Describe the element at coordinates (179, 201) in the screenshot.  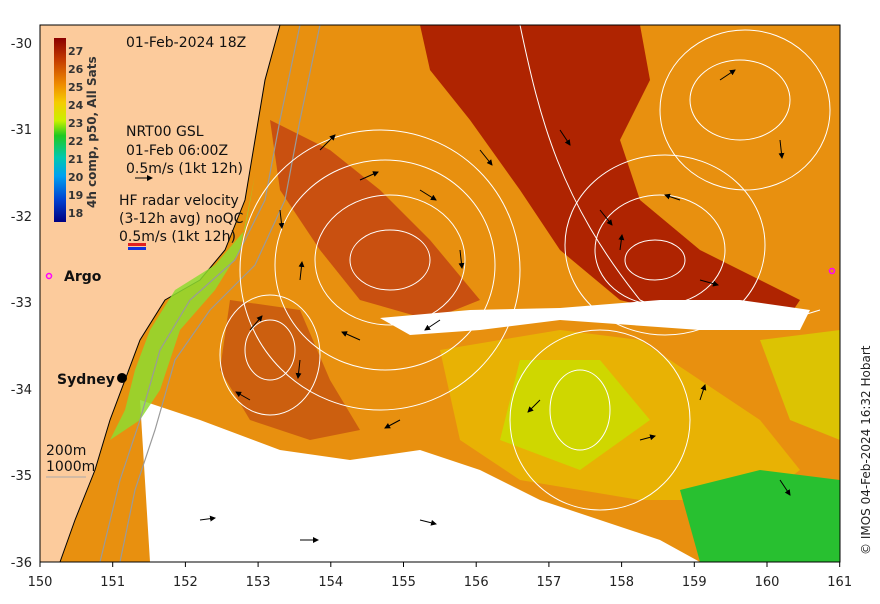
I see `hf-line1: HF radar velocity` at that location.